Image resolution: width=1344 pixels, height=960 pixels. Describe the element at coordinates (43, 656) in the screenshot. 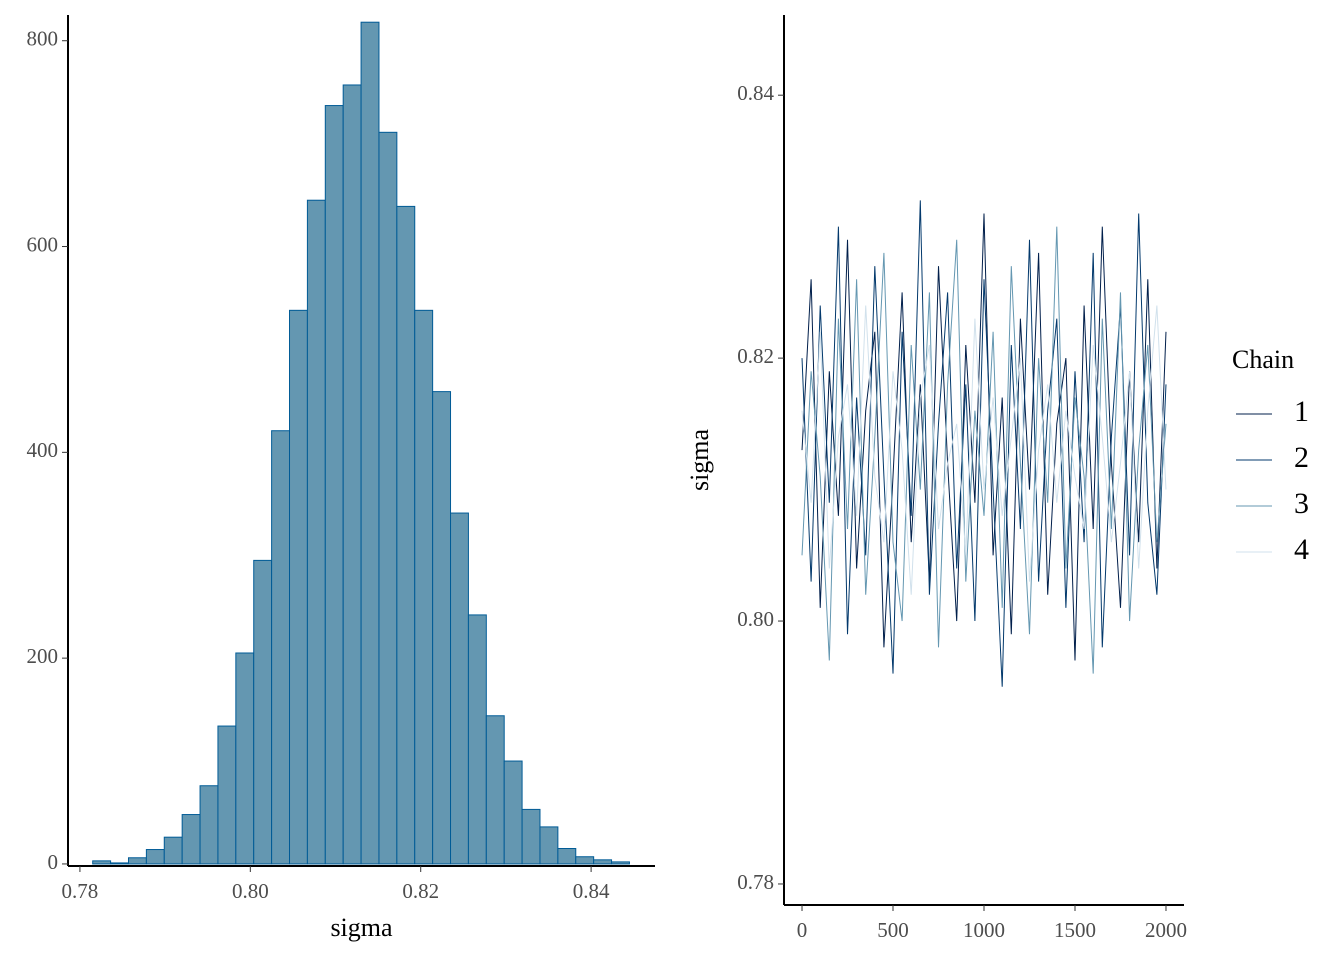

I see `y-tick-label: 200` at that location.